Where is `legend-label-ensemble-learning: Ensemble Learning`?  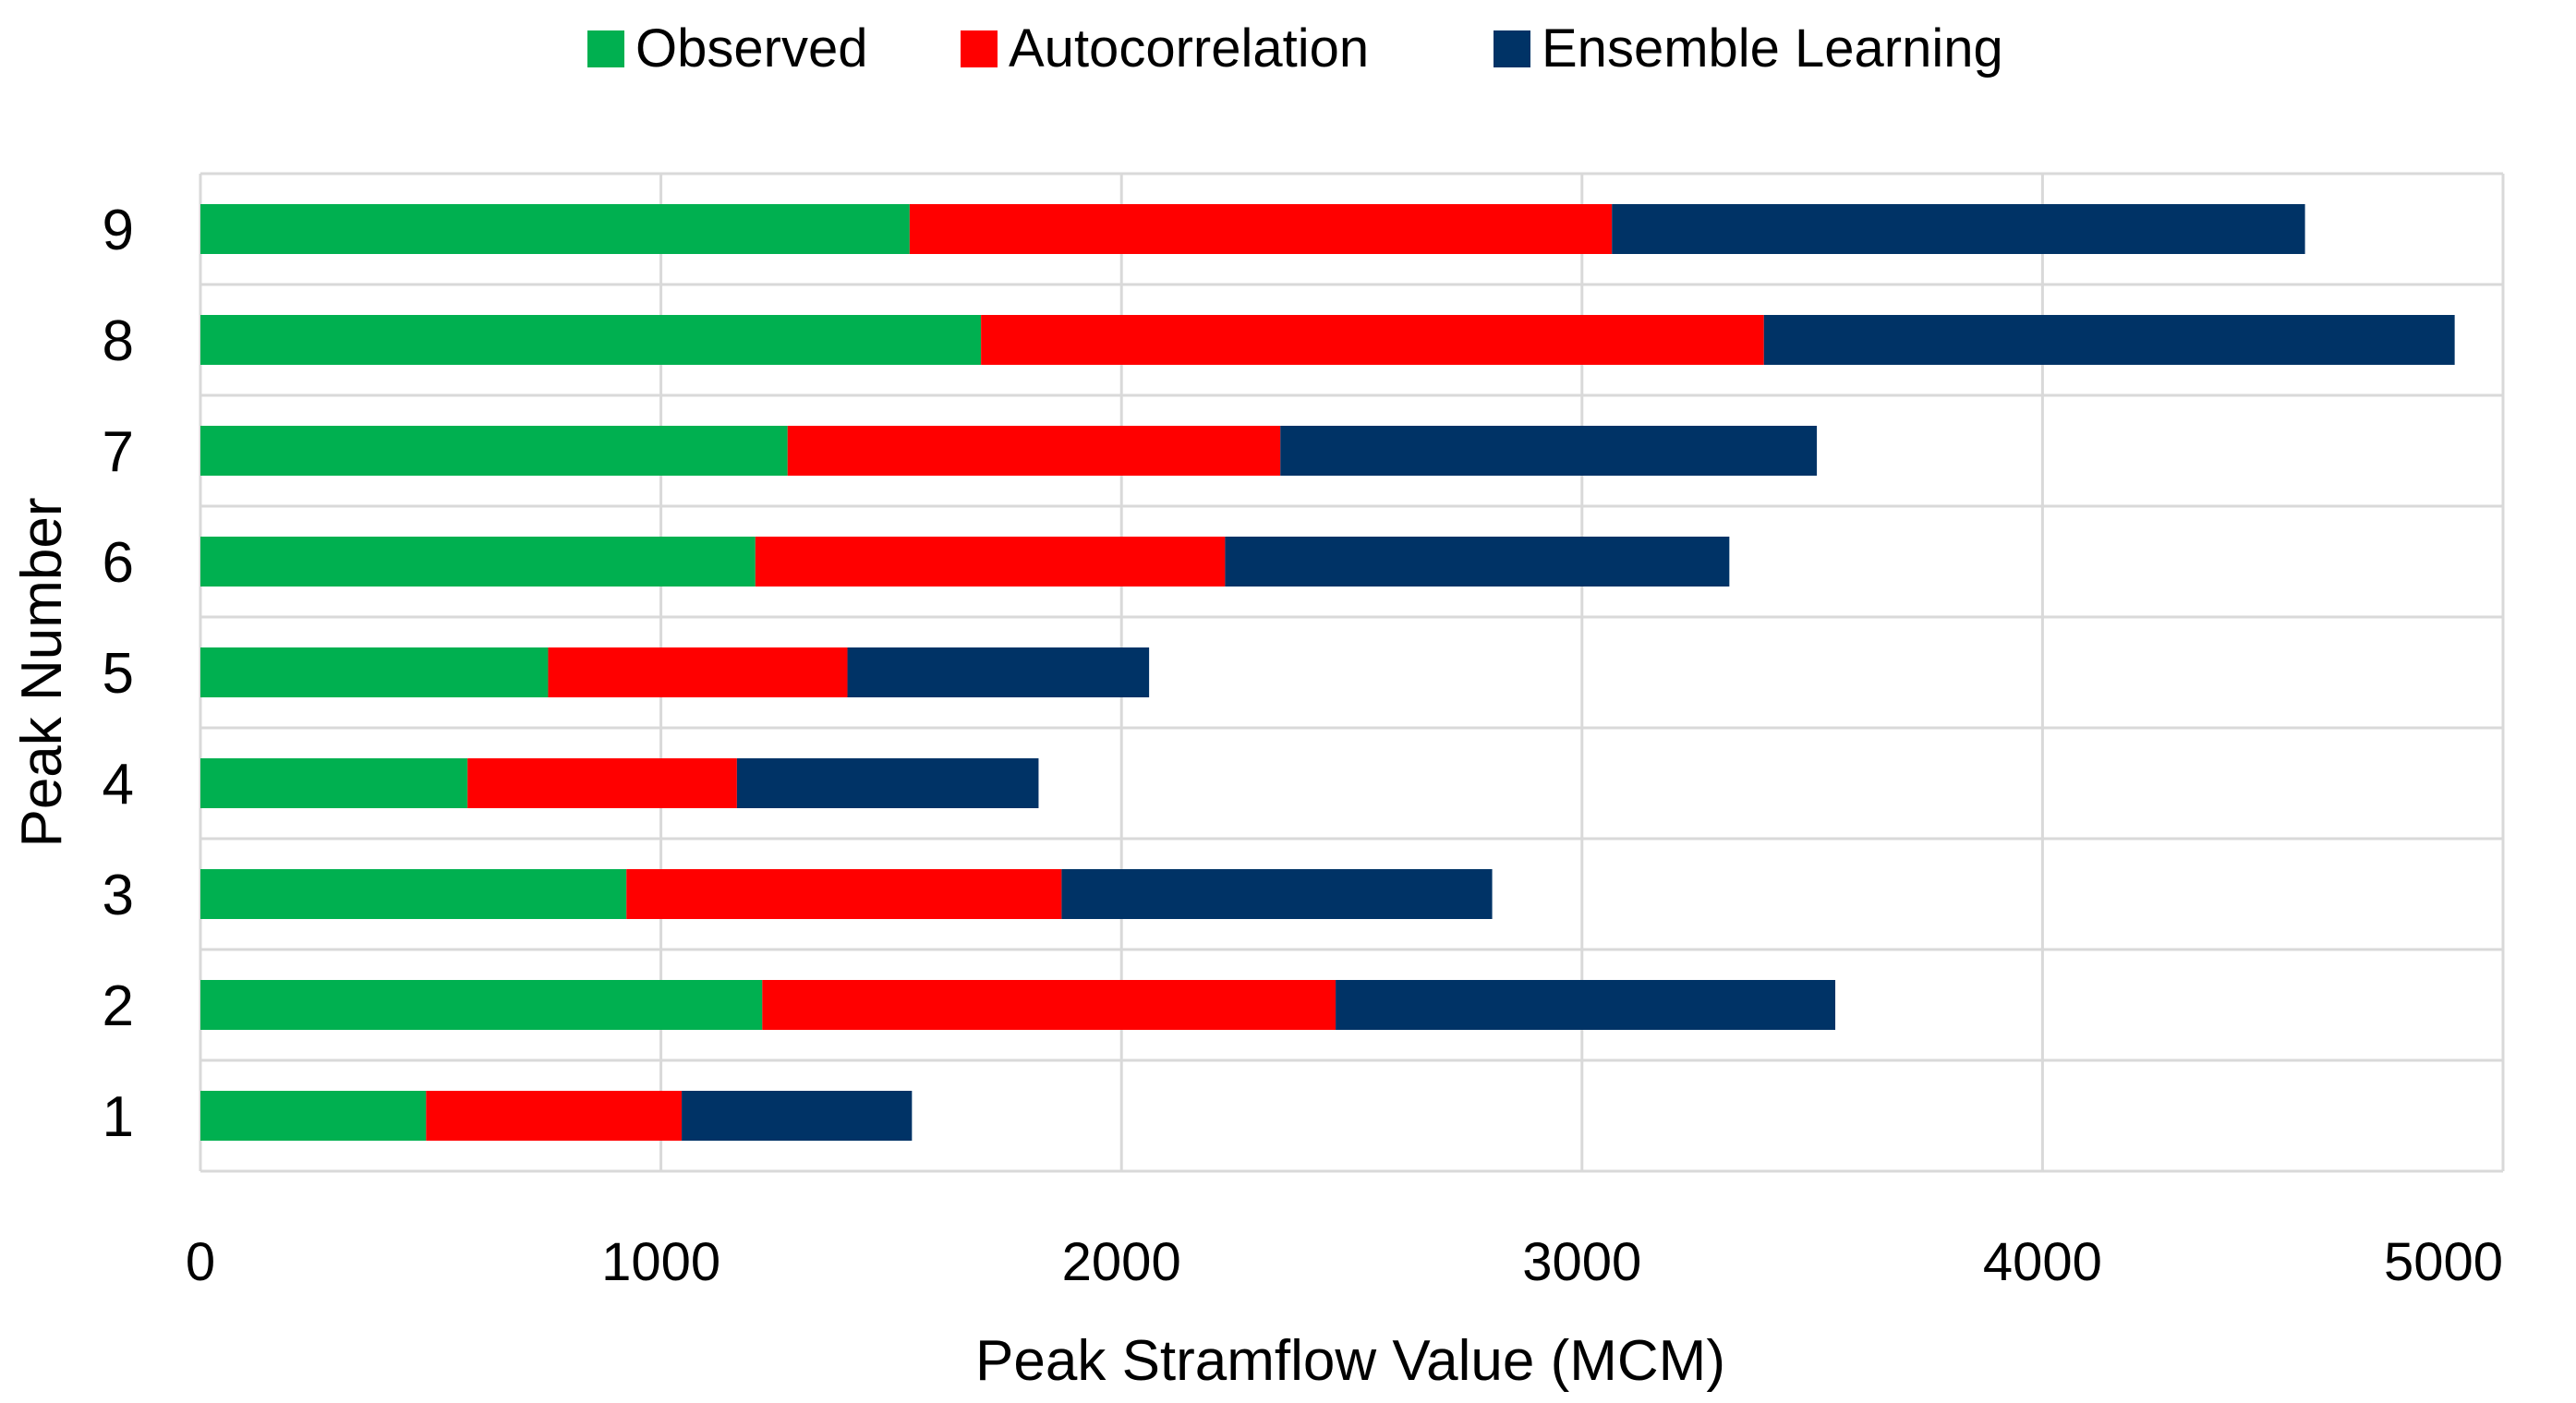
legend-label-ensemble-learning: Ensemble Learning is located at coordinates (1772, 48).